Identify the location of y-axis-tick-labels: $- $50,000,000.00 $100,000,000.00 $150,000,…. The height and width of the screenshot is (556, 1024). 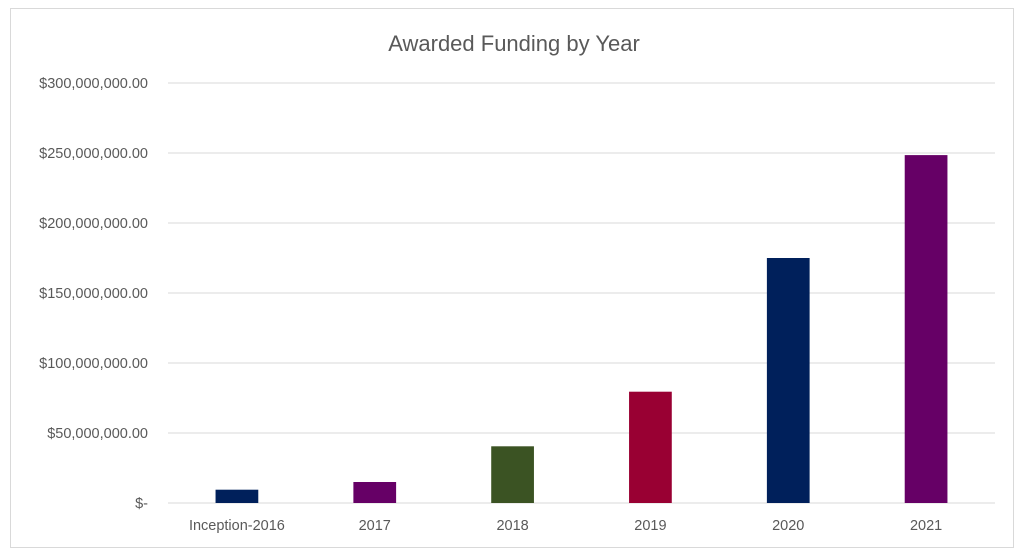
(93, 294).